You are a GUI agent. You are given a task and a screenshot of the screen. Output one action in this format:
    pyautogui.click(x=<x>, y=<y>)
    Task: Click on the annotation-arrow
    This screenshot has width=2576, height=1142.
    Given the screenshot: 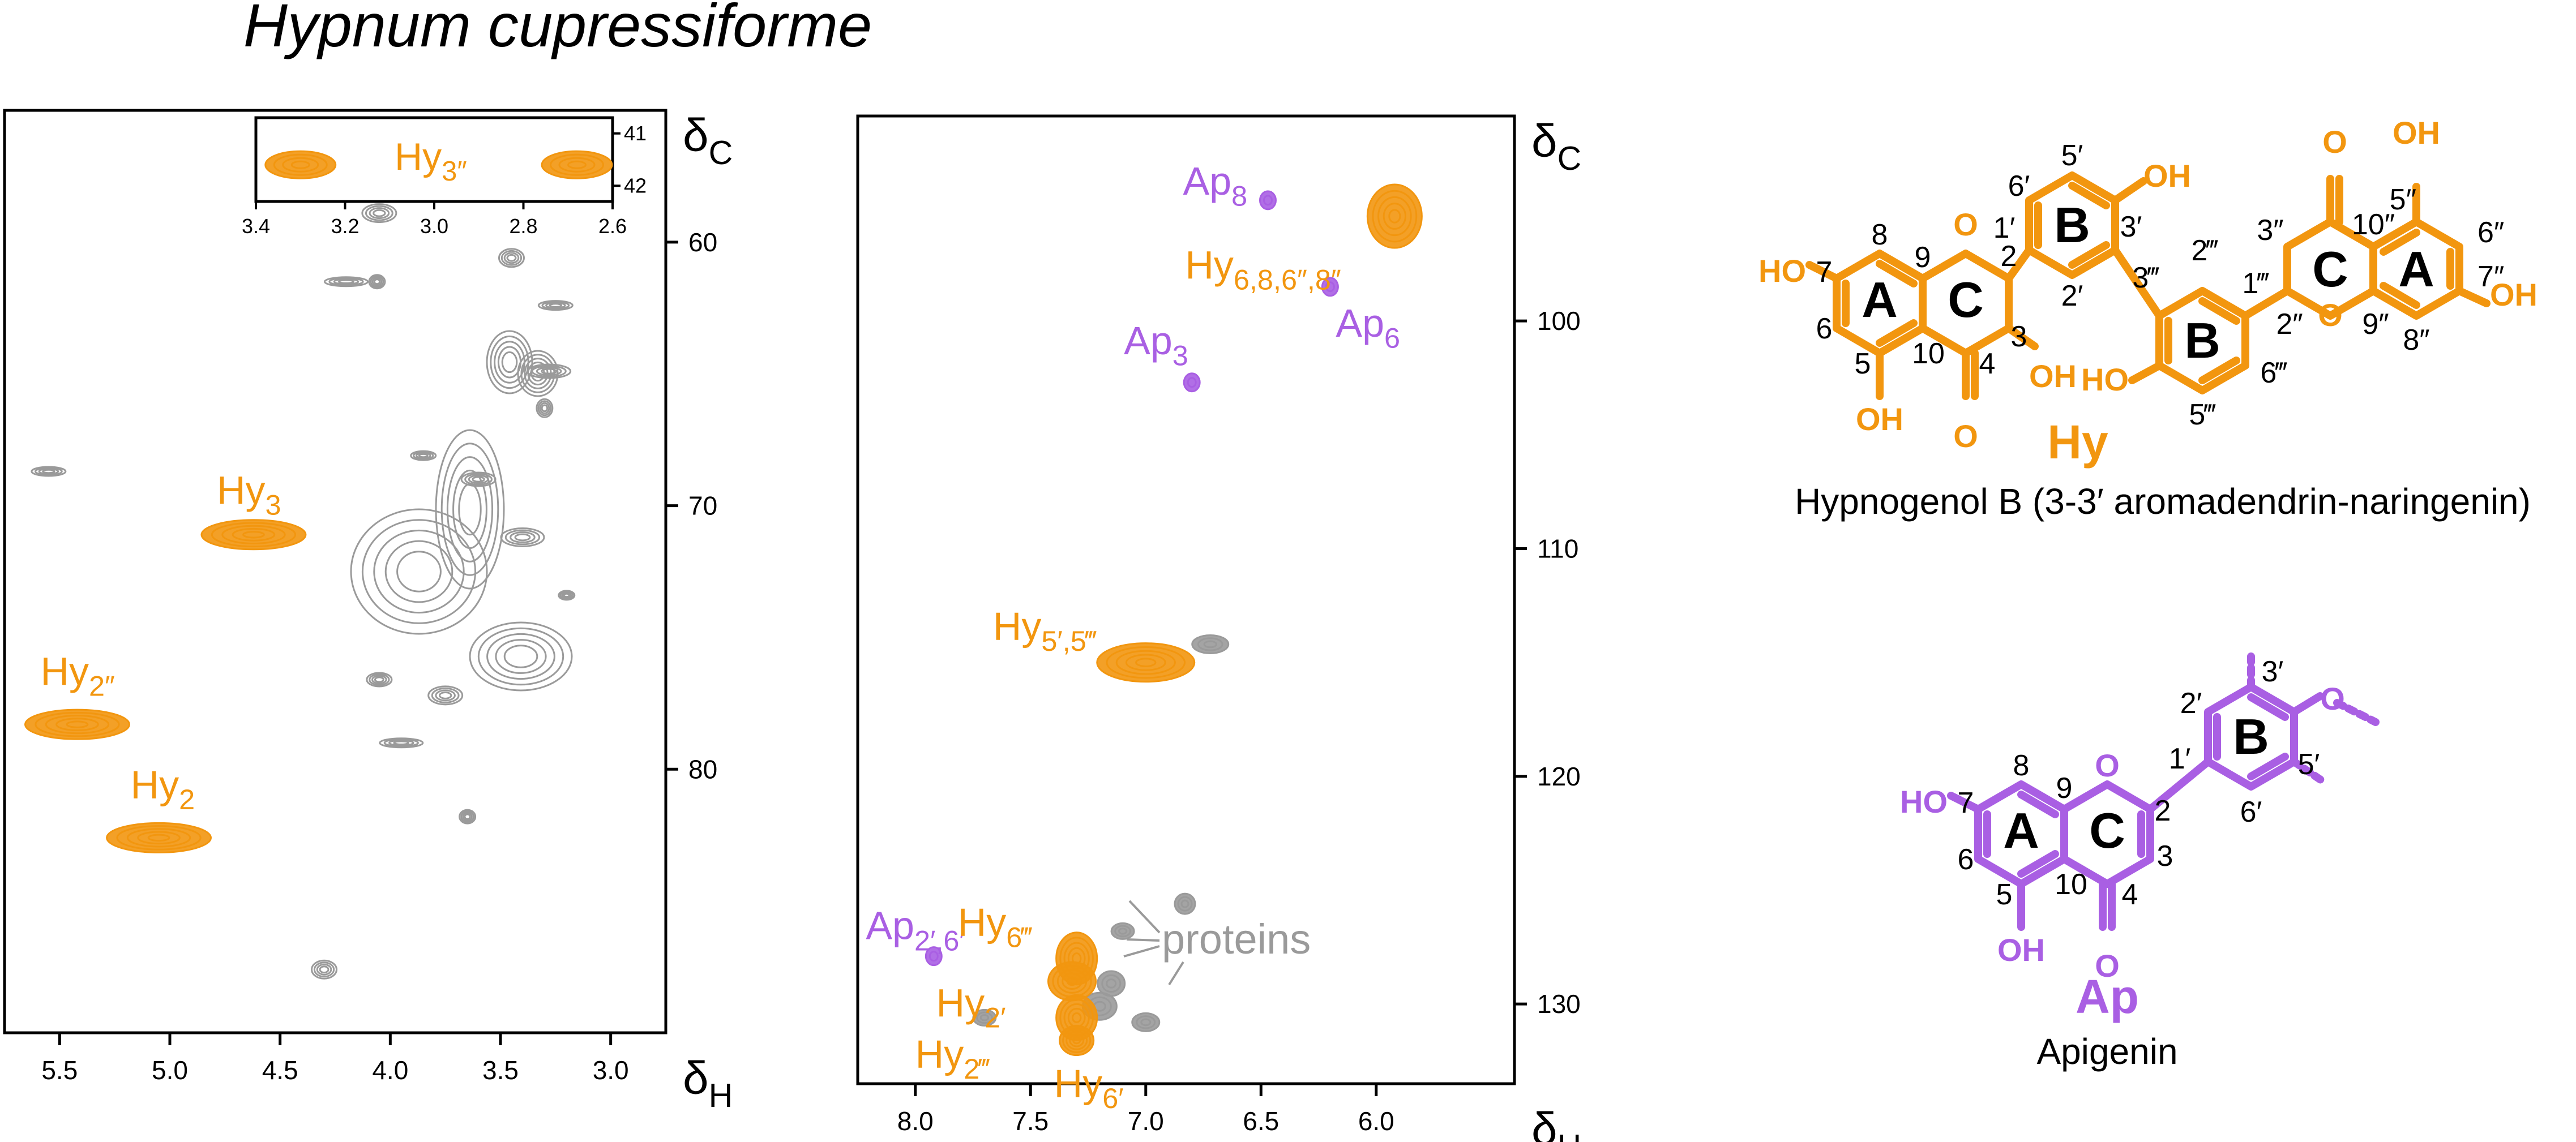 What is the action you would take?
    pyautogui.click(x=1143, y=940)
    